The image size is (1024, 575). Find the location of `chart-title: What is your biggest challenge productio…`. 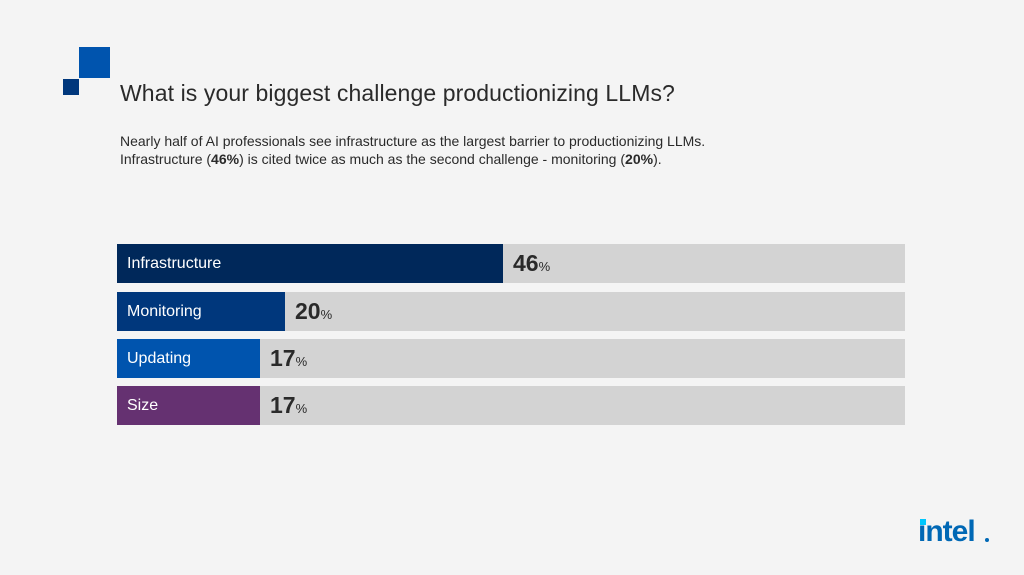

chart-title: What is your biggest challenge productio… is located at coordinates (397, 93).